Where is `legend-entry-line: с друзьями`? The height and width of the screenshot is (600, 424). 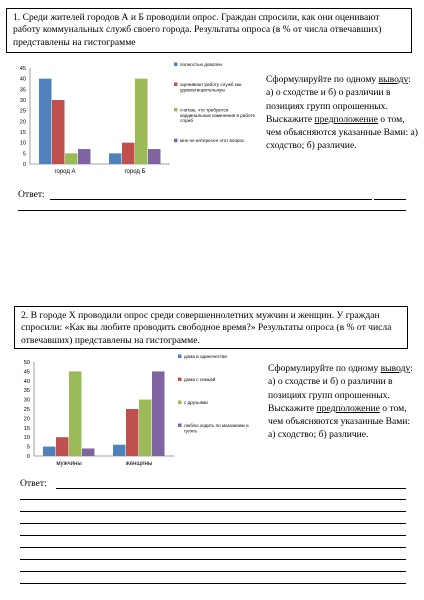 legend-entry-line: с друзьями is located at coordinates (196, 402).